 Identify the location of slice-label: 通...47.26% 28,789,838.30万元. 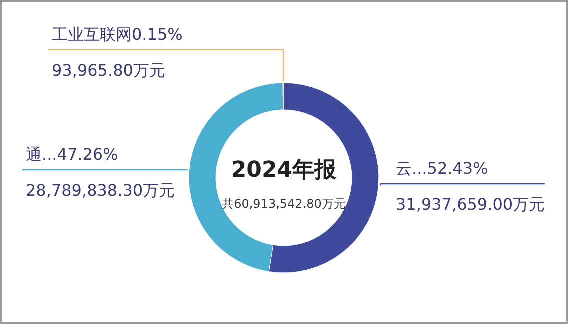
(101, 172).